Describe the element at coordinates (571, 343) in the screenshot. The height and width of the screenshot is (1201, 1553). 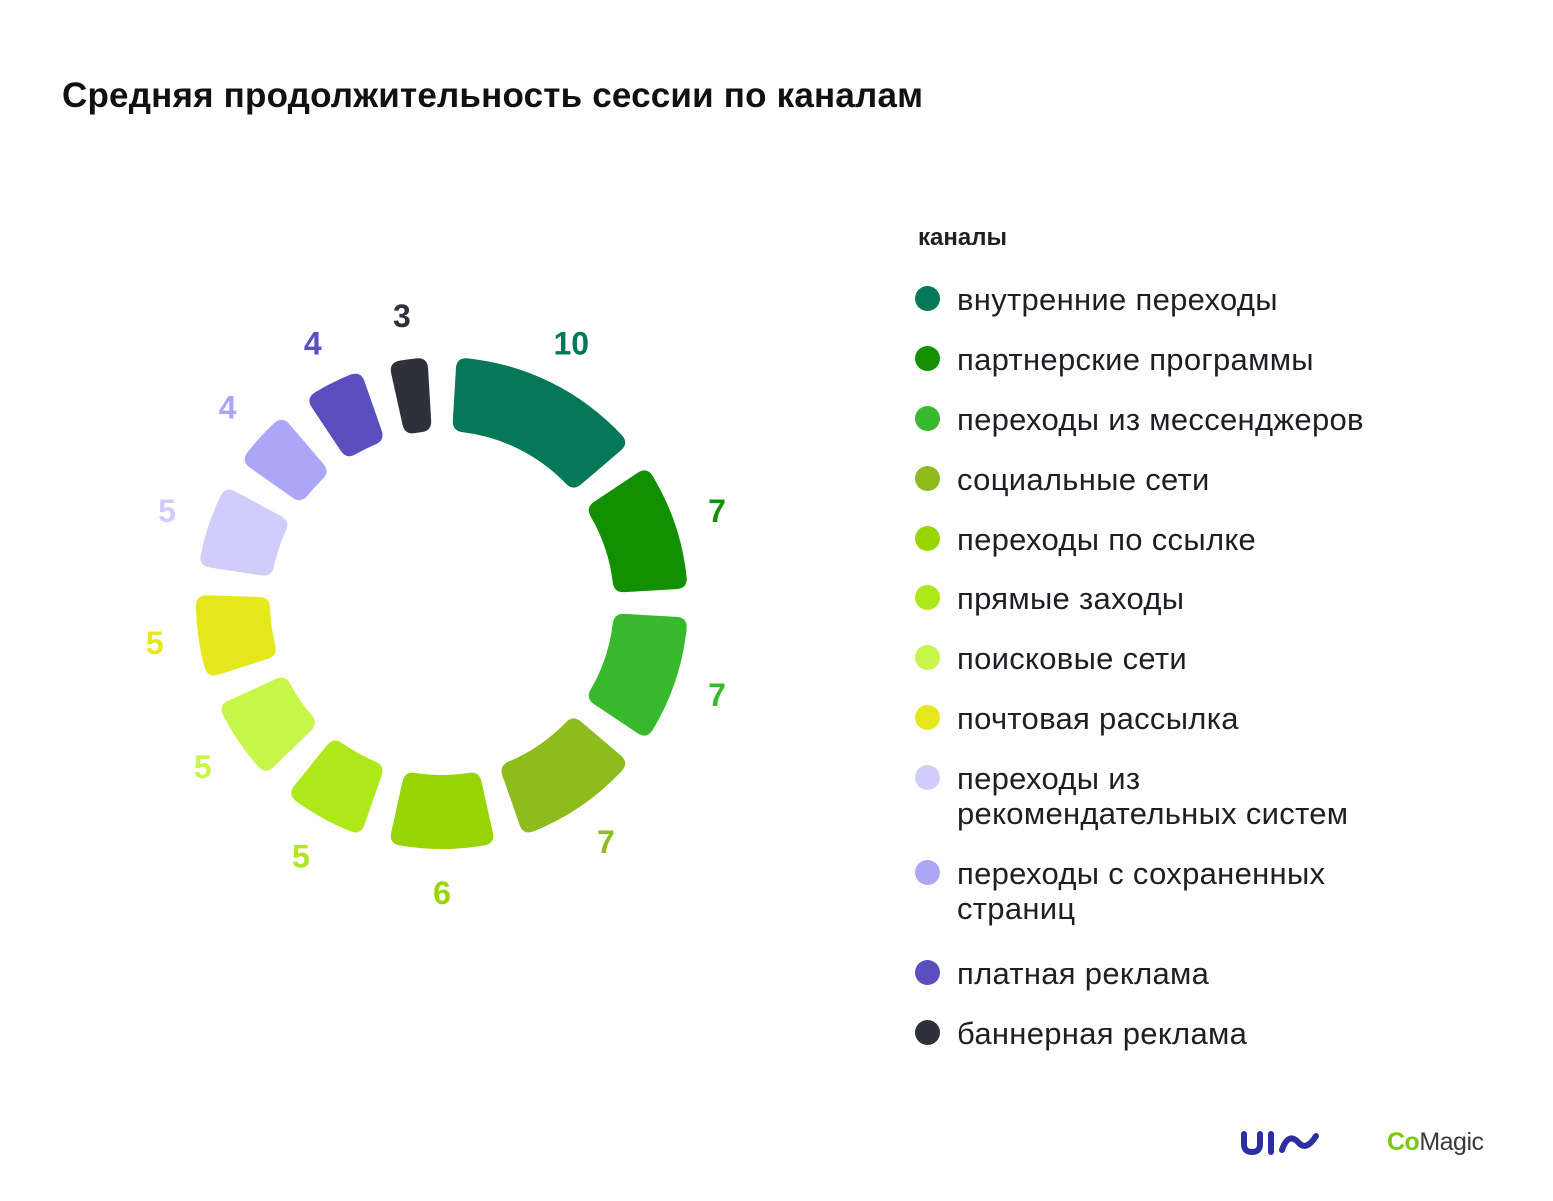
I see `value-label-1: 10` at that location.